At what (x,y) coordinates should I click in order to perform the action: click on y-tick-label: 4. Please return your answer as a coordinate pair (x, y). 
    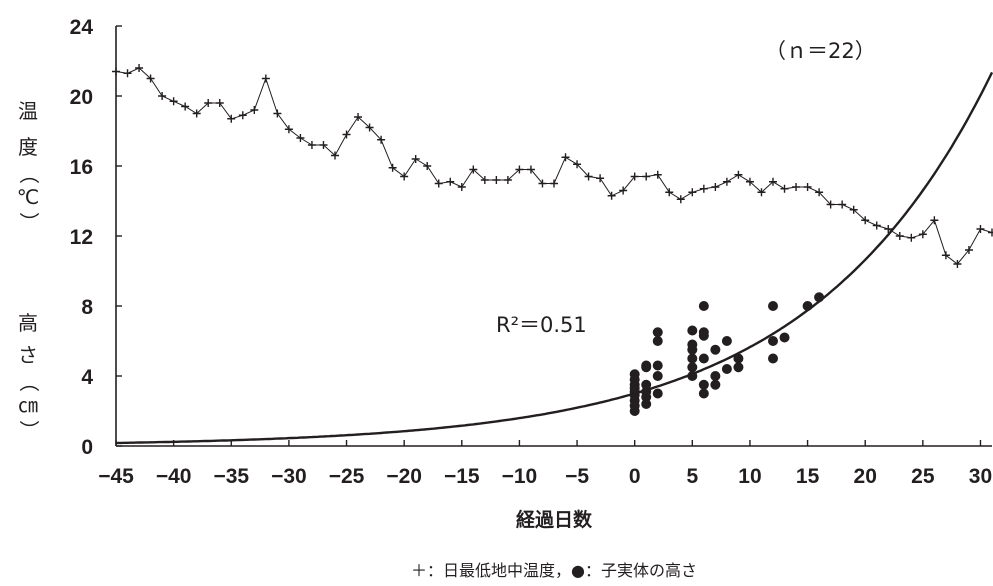
    Looking at the image, I should click on (87, 377).